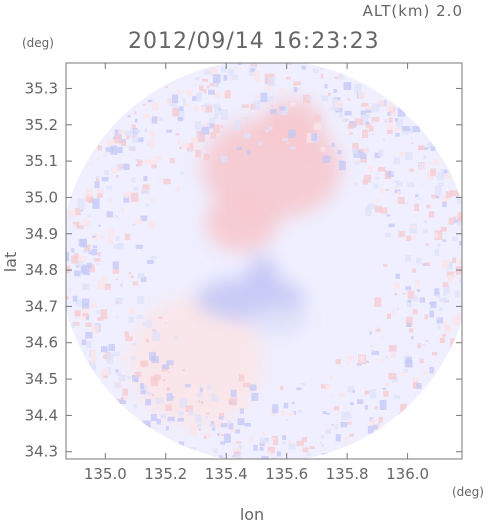 Image resolution: width=491 pixels, height=521 pixels. What do you see at coordinates (105, 474) in the screenshot?
I see `x-tick-label: 135.0` at bounding box center [105, 474].